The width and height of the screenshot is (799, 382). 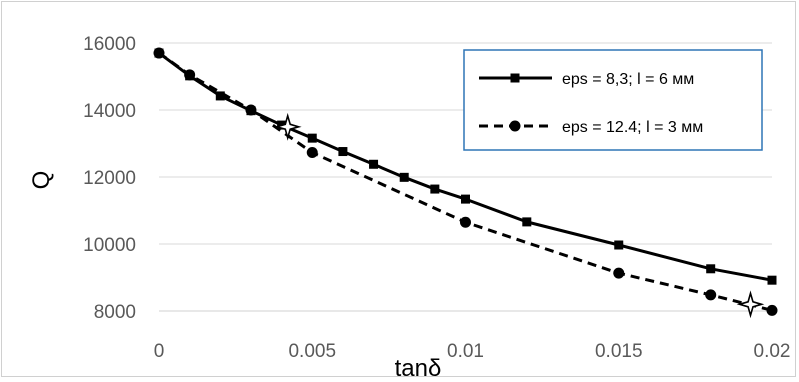 I want to click on y-tick-label: 14000, so click(x=109, y=111).